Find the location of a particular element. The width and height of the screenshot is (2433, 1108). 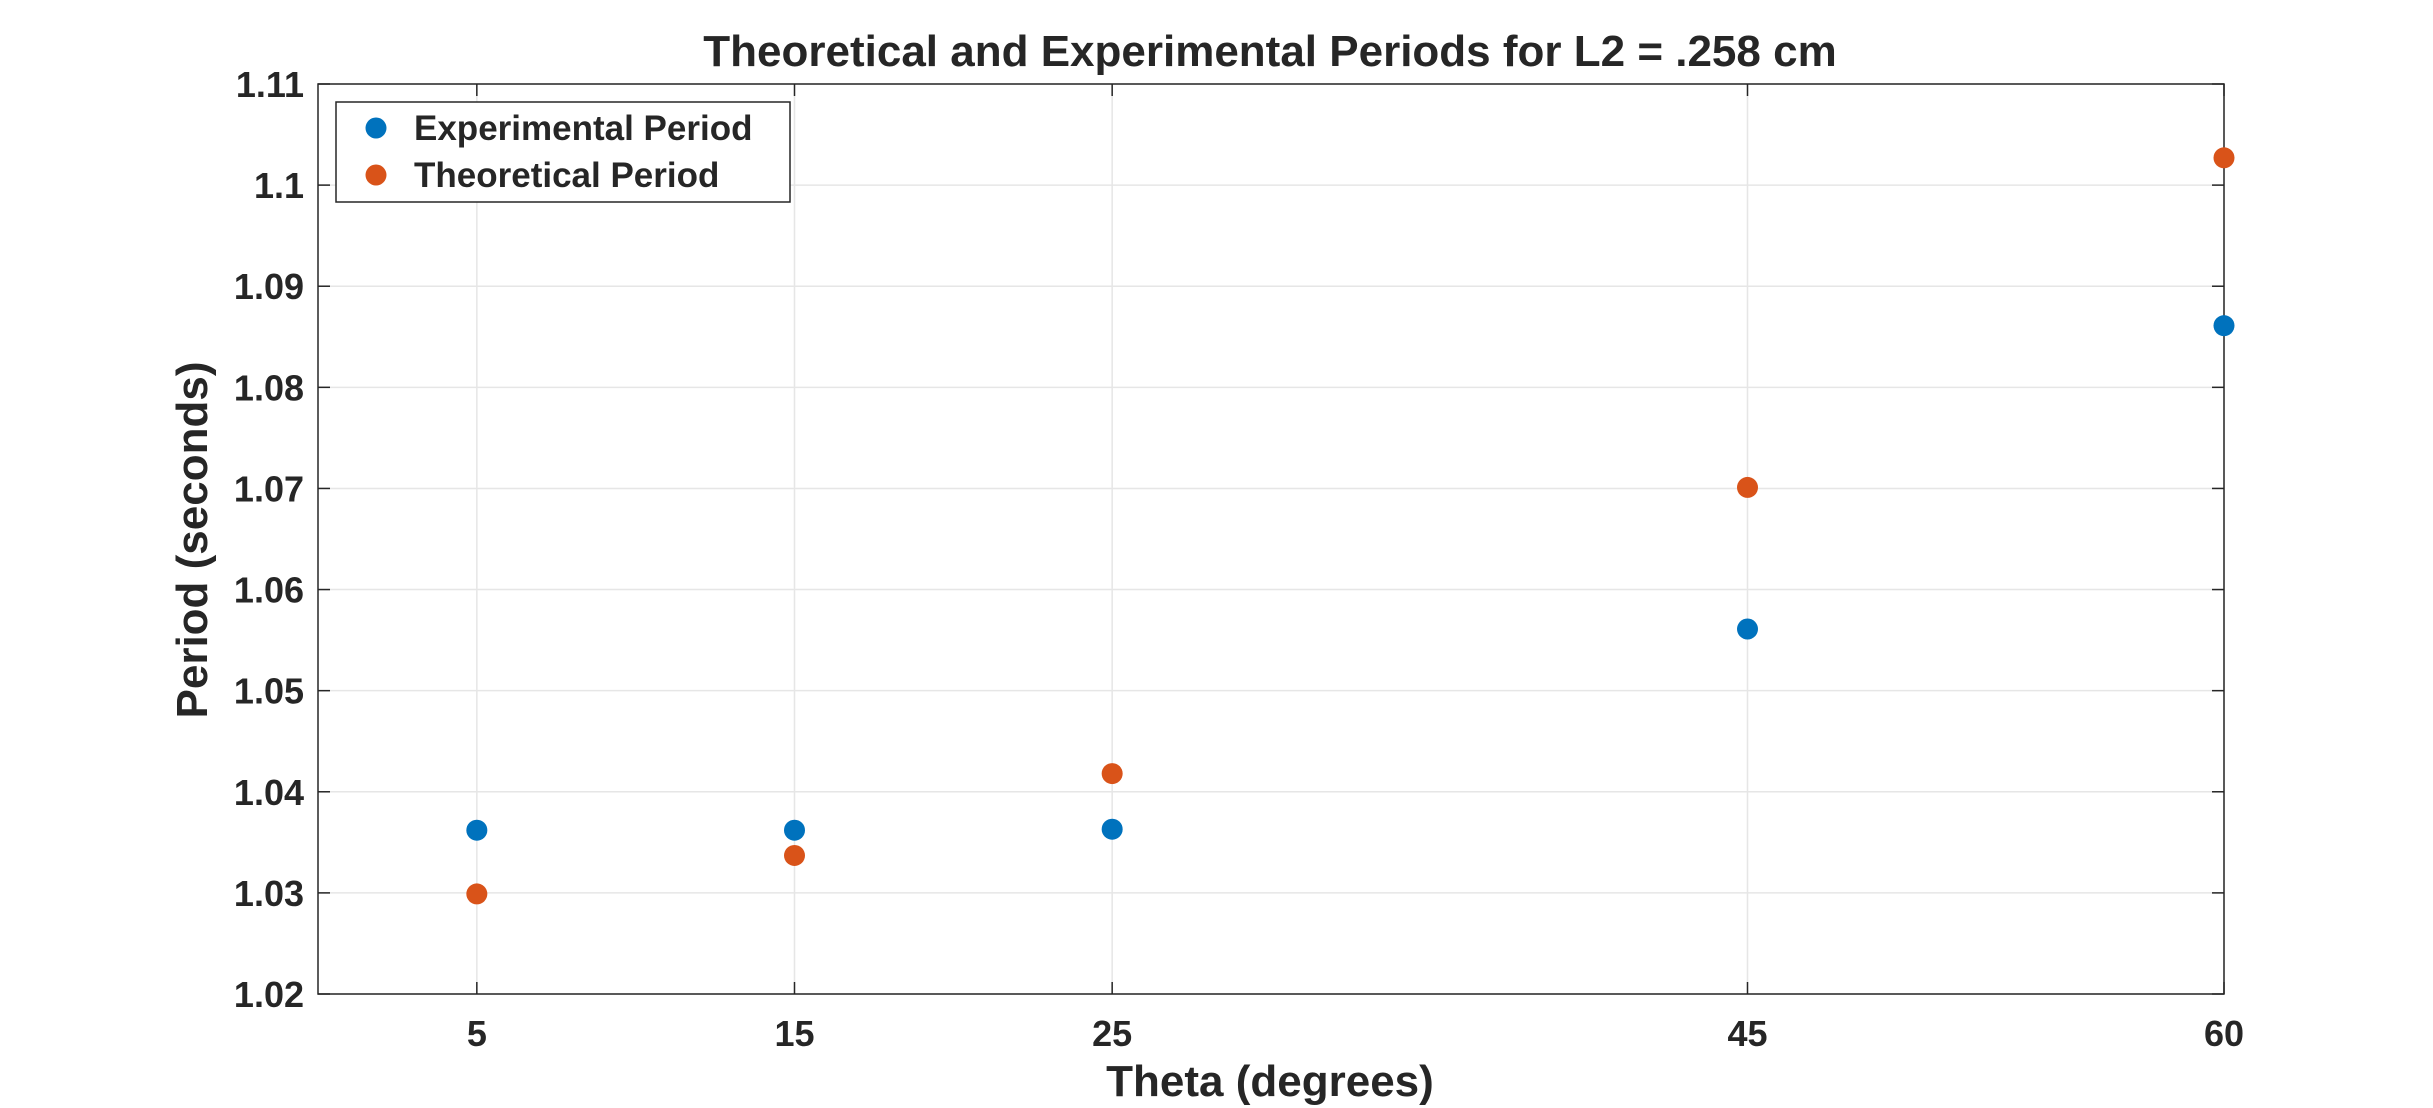

x-tick-label: 5 is located at coordinates (477, 1033).